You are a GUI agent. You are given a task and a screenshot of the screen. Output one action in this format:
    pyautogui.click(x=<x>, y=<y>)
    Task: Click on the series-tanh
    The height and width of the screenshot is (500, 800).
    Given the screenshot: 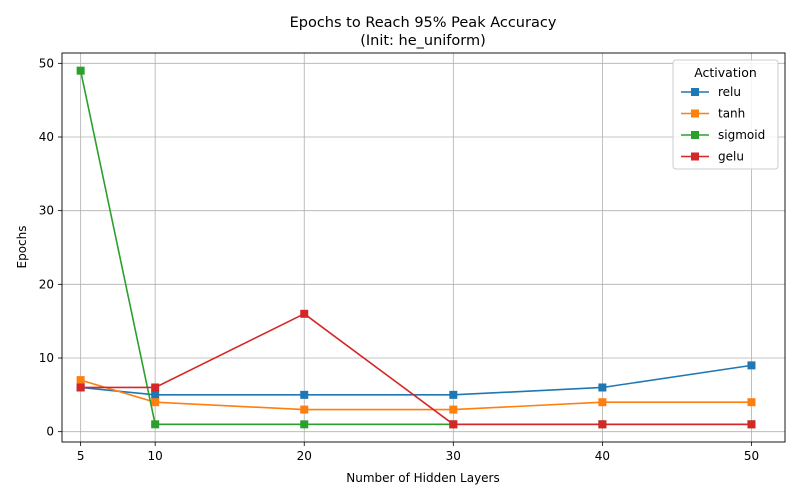 What is the action you would take?
    pyautogui.click(x=416, y=395)
    